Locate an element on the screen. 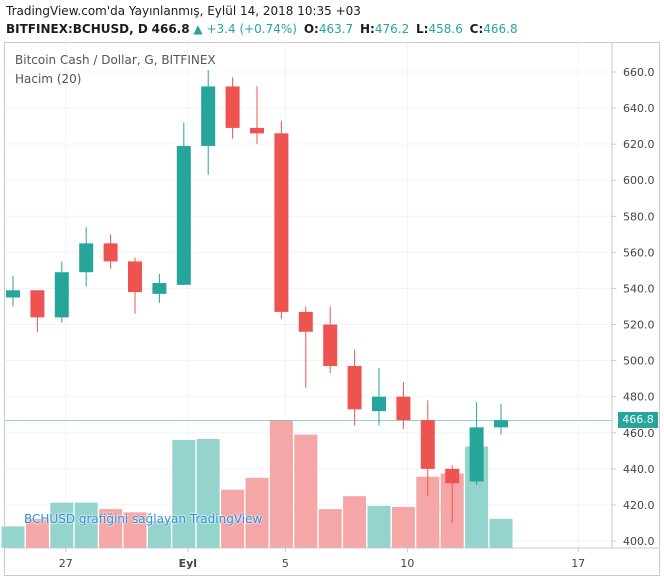  high-label: H: is located at coordinates (367, 29).